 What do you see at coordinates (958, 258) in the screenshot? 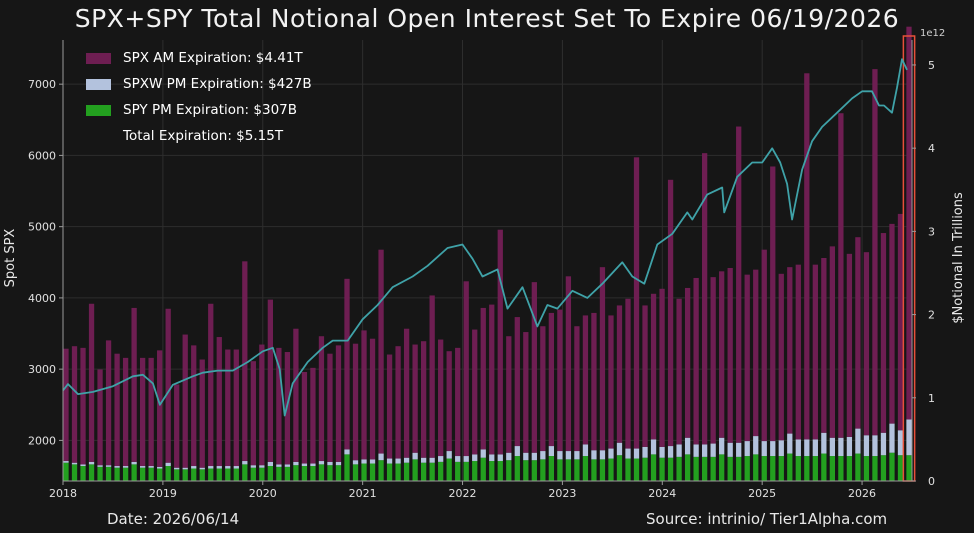
I see `y-right-axis-label: $Notional In Trillions` at bounding box center [958, 258].